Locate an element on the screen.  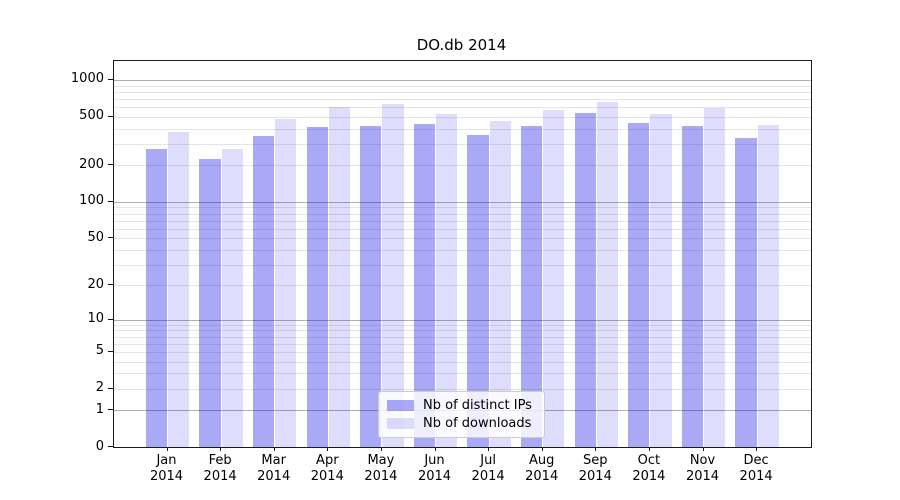
legend-swatch-distinct-ips is located at coordinates (400, 406).